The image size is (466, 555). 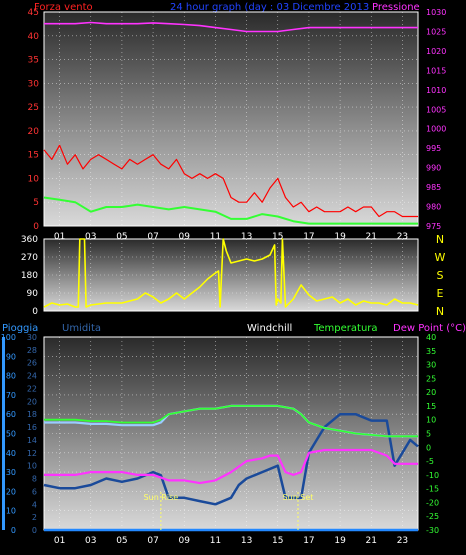 What do you see at coordinates (432, 516) in the screenshot?
I see `temp-tick-label: -25` at bounding box center [432, 516].